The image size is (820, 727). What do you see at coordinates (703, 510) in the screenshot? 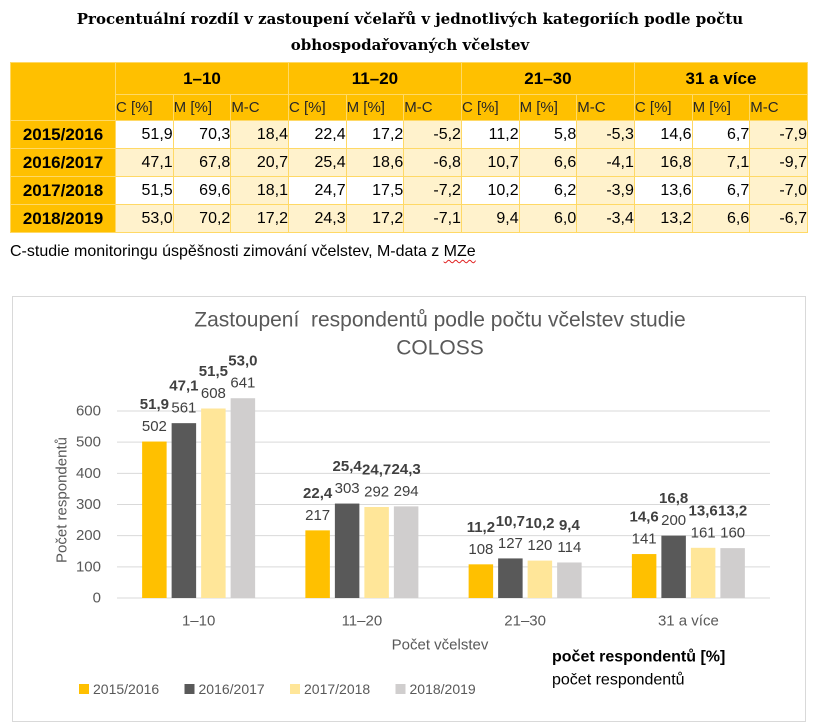
I see `data-label-percent: 13,6` at bounding box center [703, 510].